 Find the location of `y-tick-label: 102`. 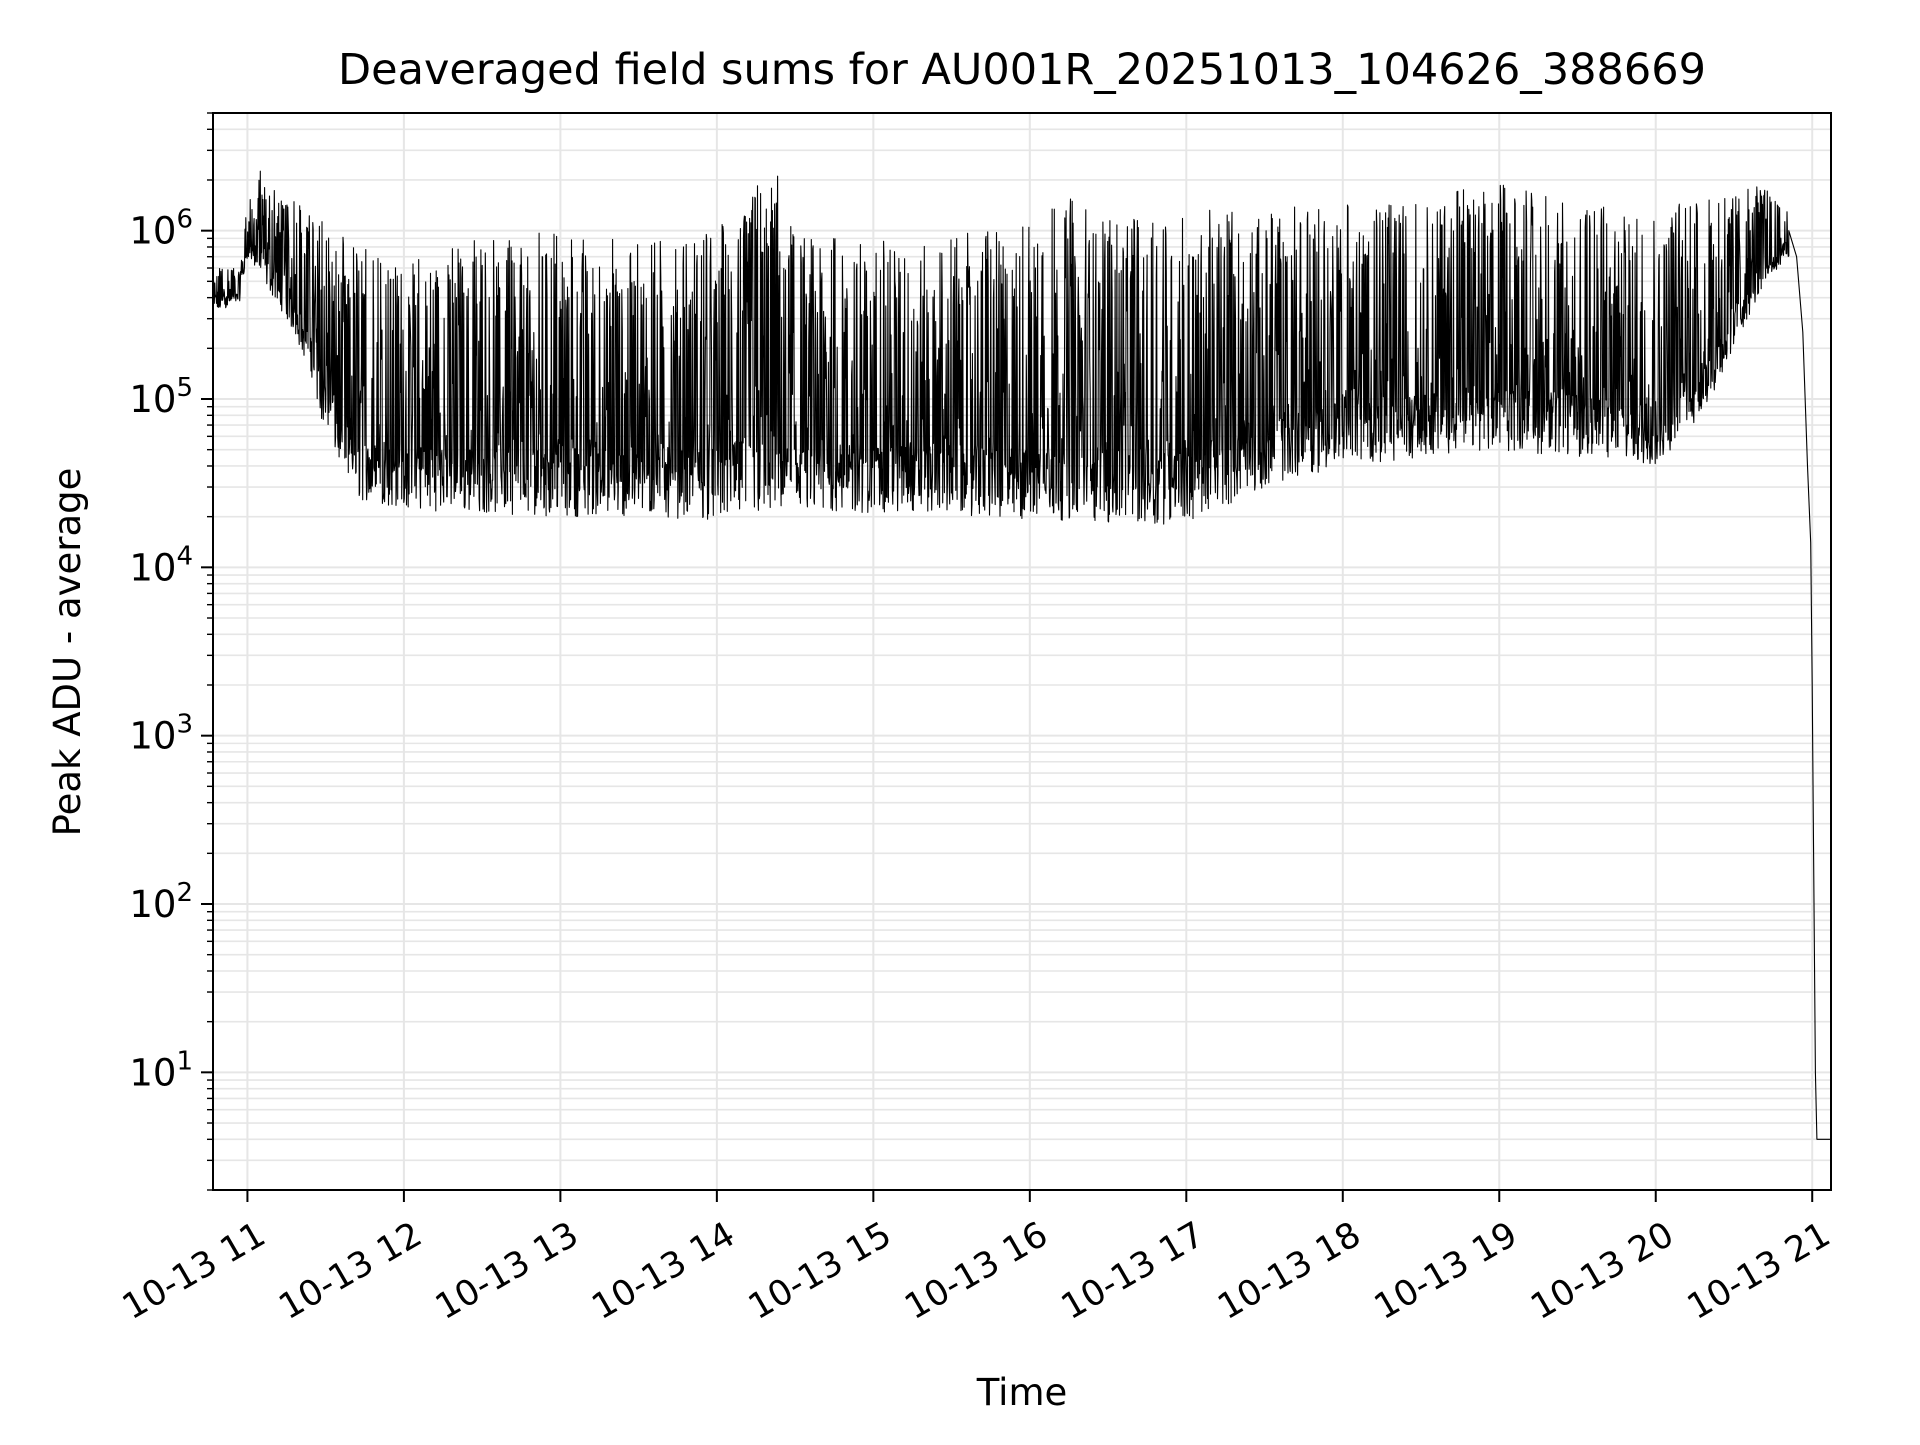

y-tick-label: 102 is located at coordinates (161, 902).